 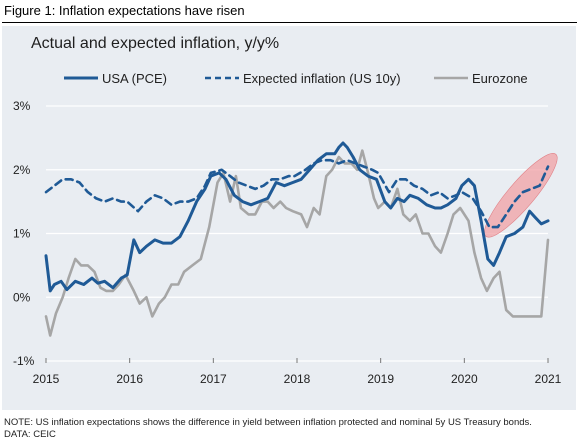 I want to click on x-tick-label: 2020, so click(x=464, y=379).